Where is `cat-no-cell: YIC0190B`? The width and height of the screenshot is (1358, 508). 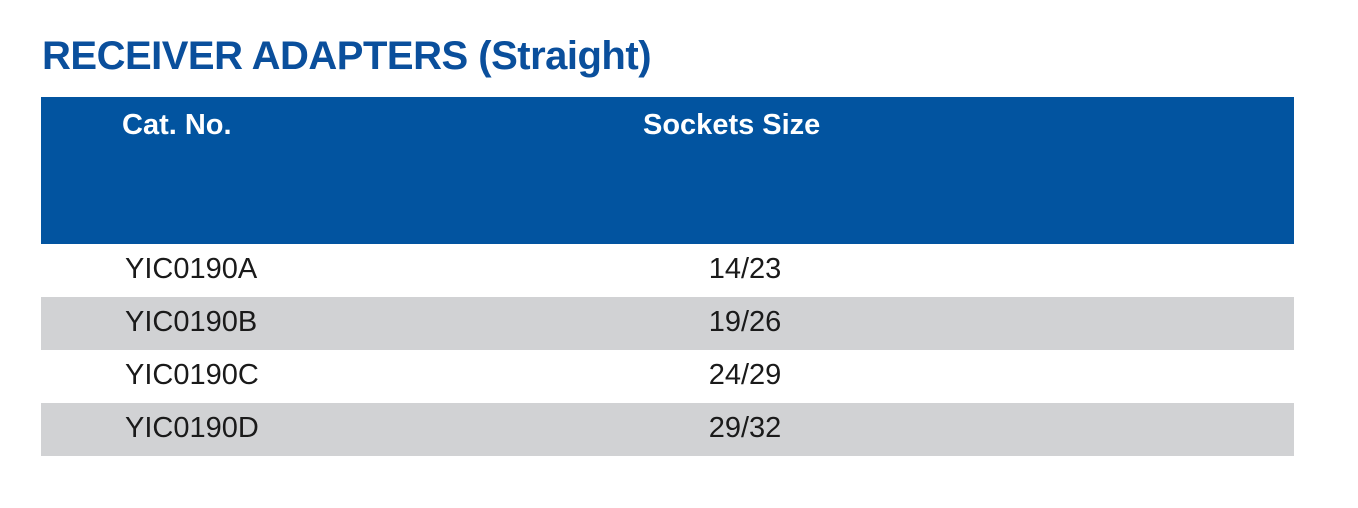
cat-no-cell: YIC0190B is located at coordinates (191, 322).